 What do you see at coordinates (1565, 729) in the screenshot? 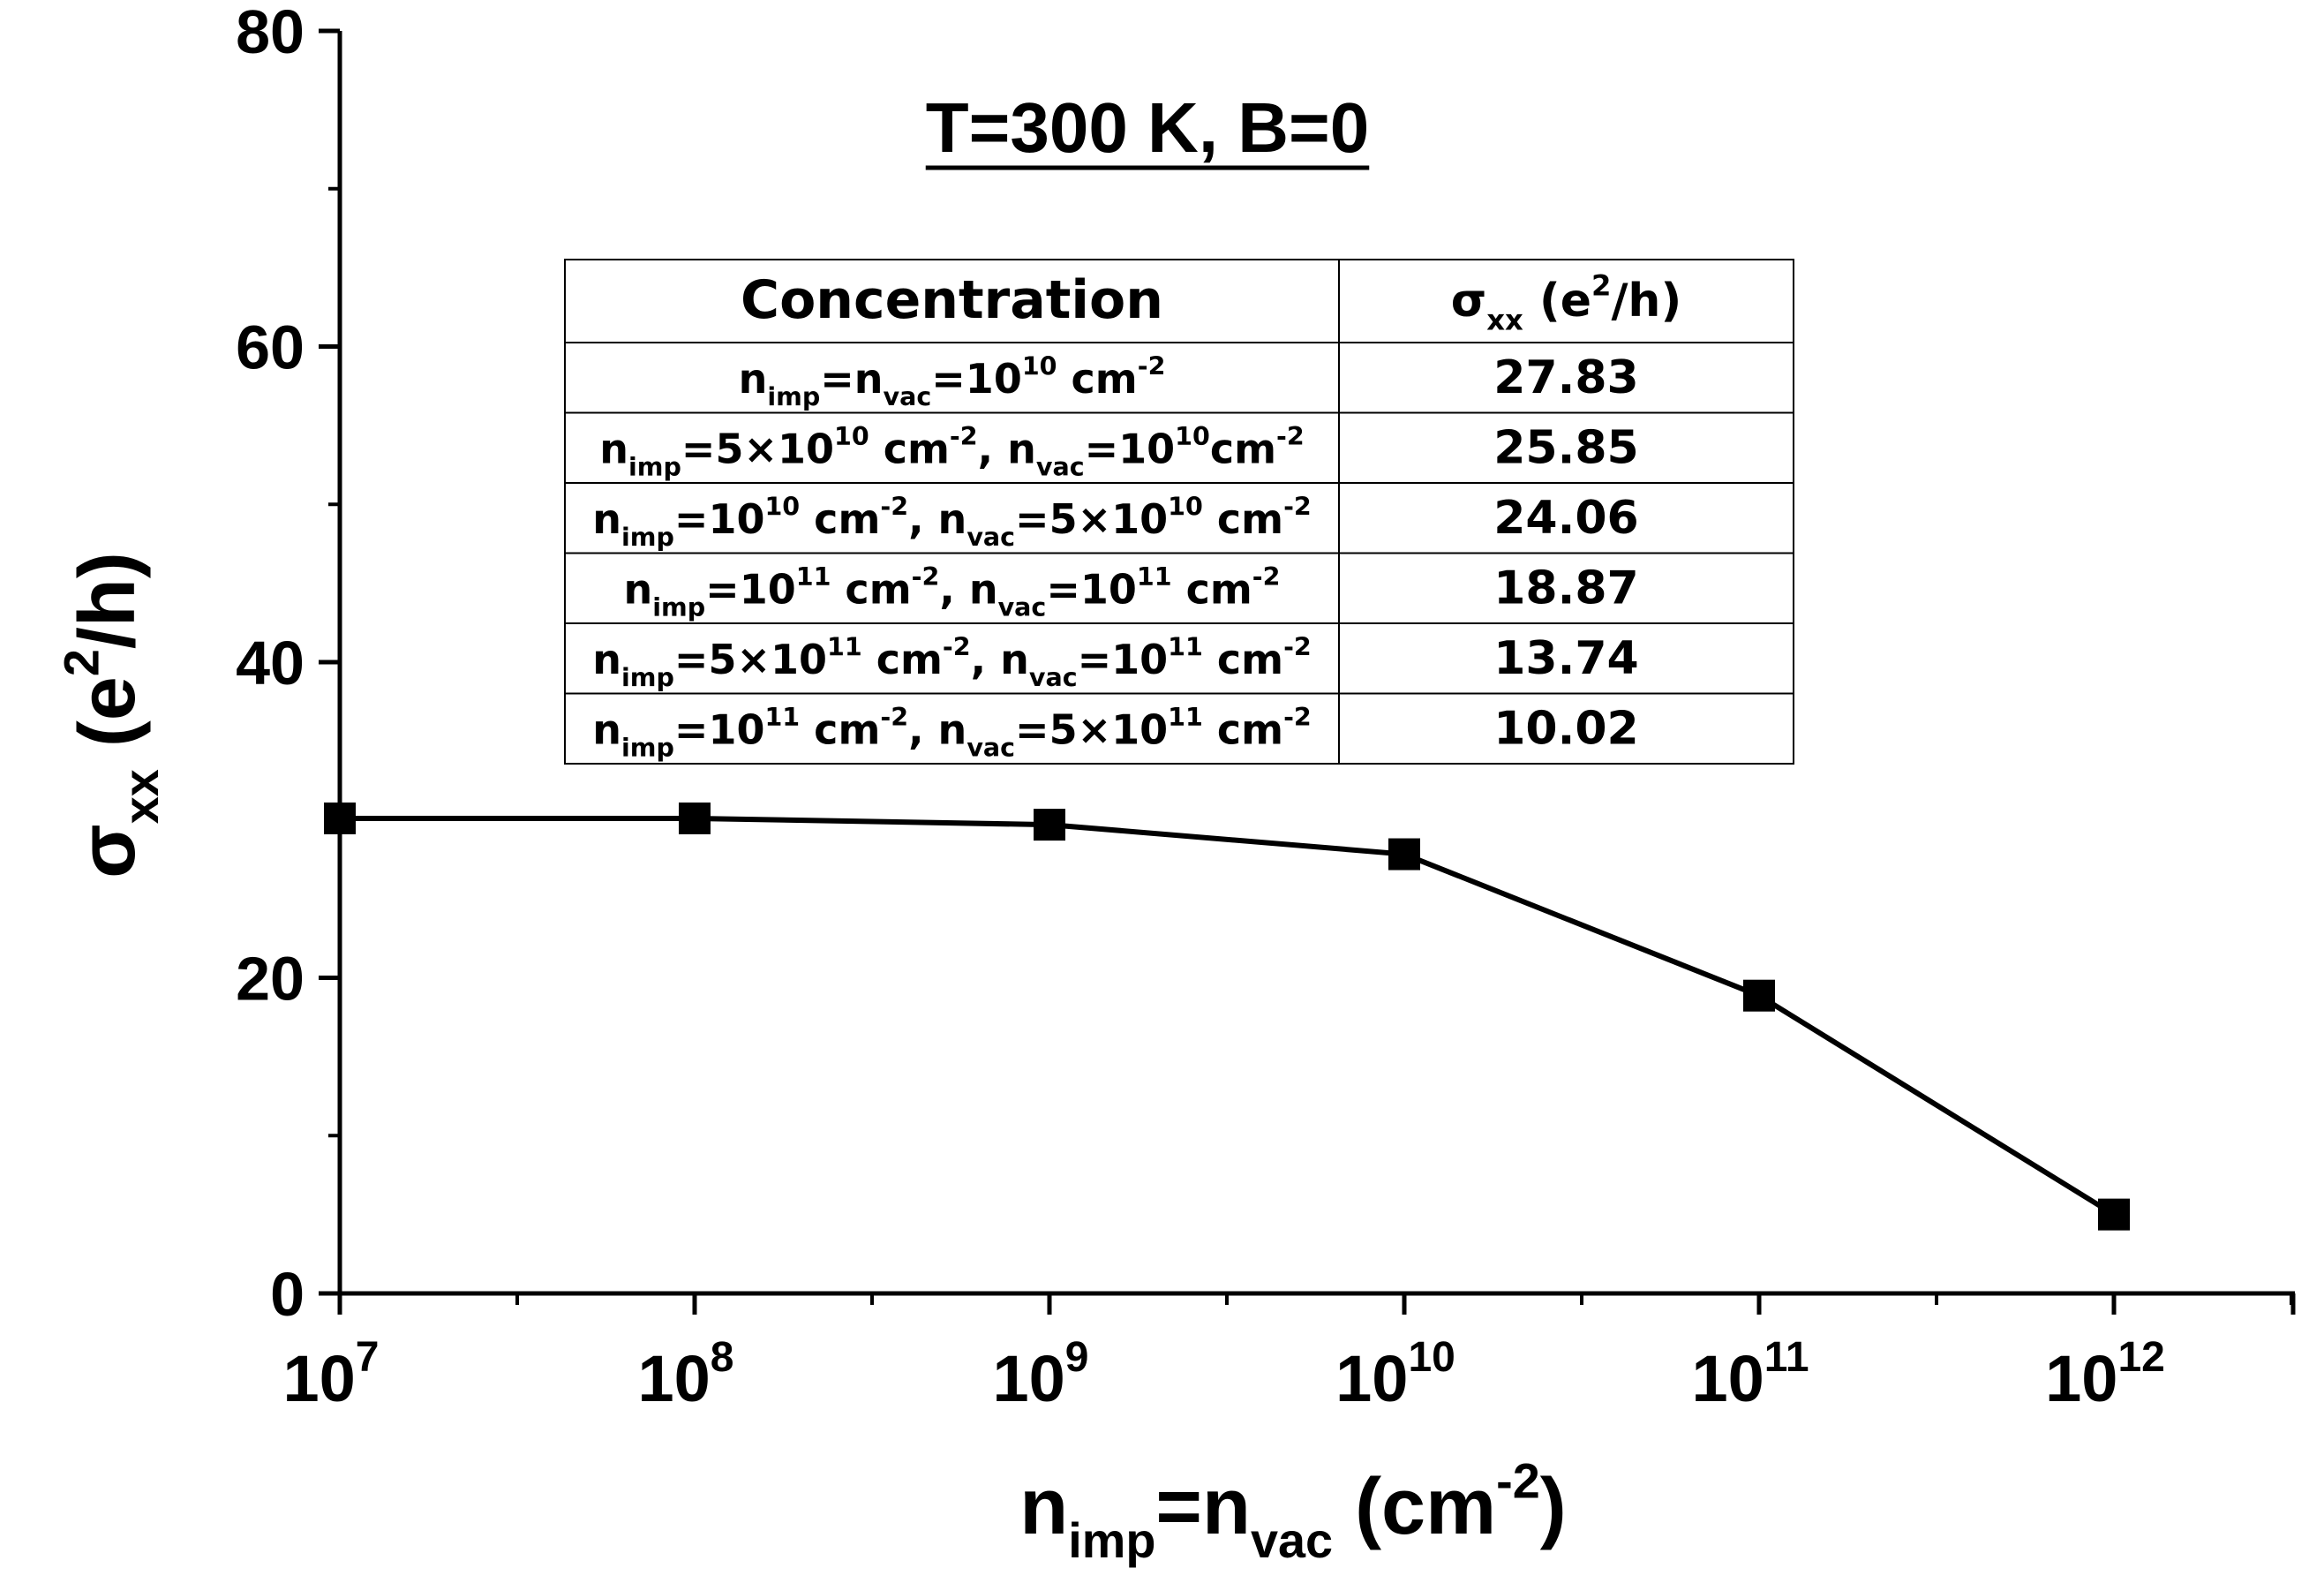
I see `table-row-sigma-value: 10.02` at bounding box center [1565, 729].